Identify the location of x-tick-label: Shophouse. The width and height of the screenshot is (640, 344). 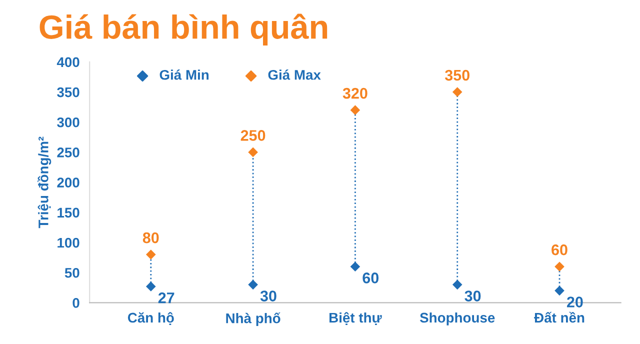
(457, 319).